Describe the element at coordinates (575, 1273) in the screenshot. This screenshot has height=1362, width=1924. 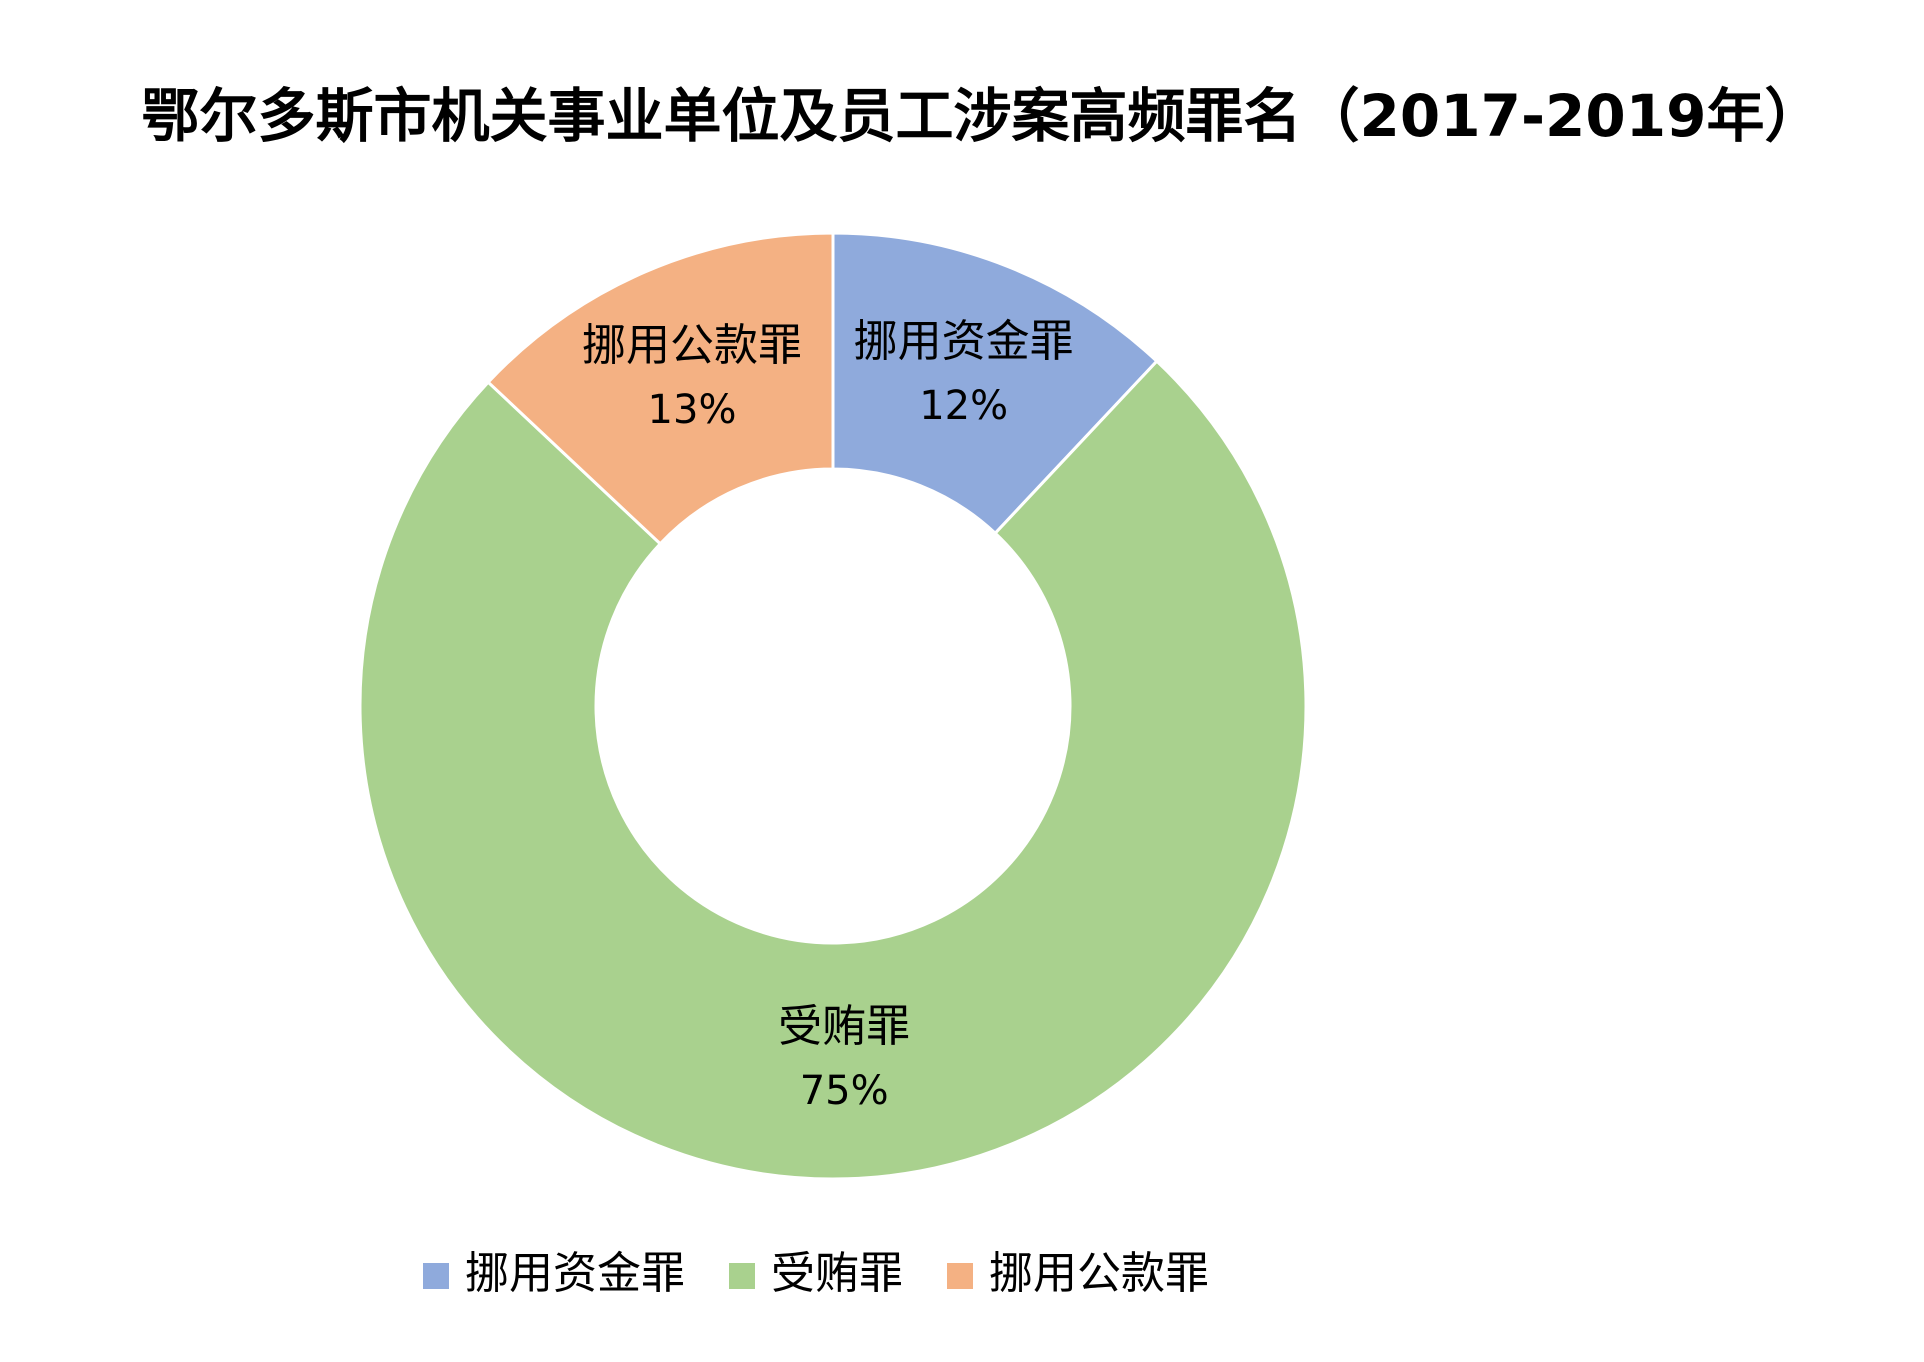
I see `legend-label: 挪用资金罪` at that location.